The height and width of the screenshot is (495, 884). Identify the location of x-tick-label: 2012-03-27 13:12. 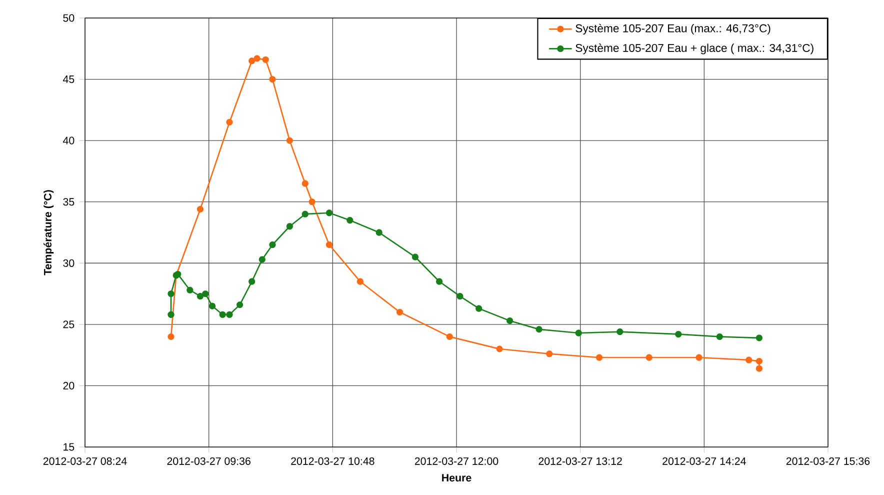
(580, 461).